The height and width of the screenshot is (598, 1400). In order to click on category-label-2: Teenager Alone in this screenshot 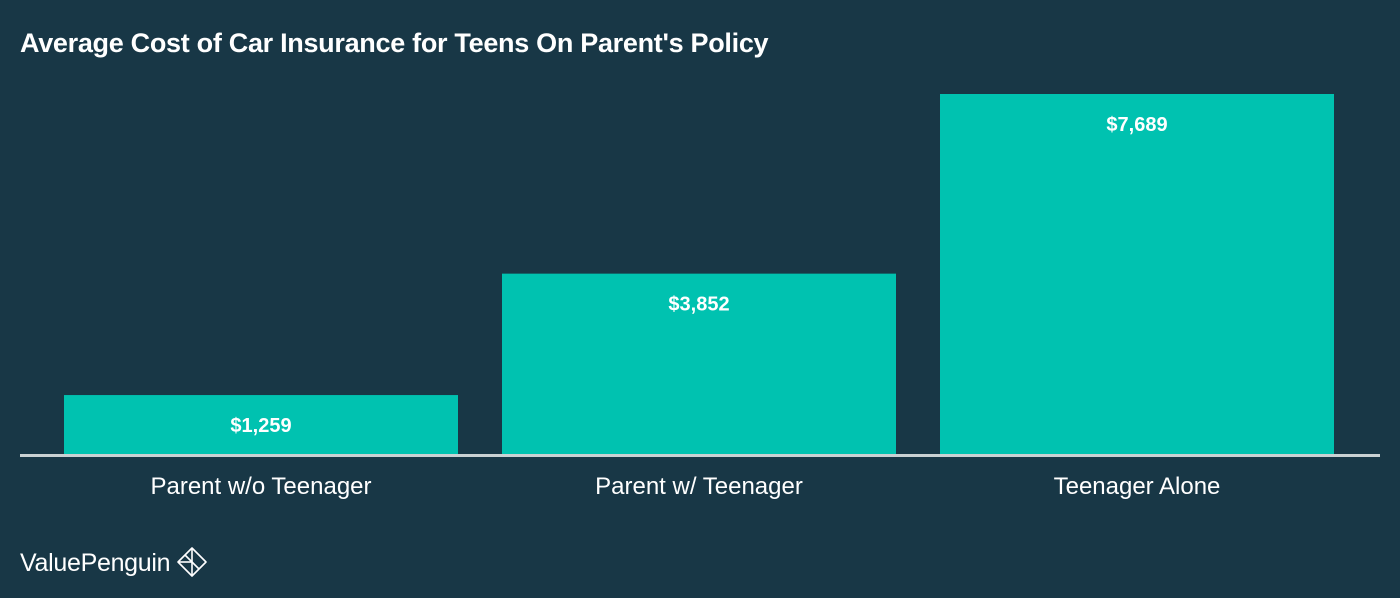, I will do `click(1137, 486)`.